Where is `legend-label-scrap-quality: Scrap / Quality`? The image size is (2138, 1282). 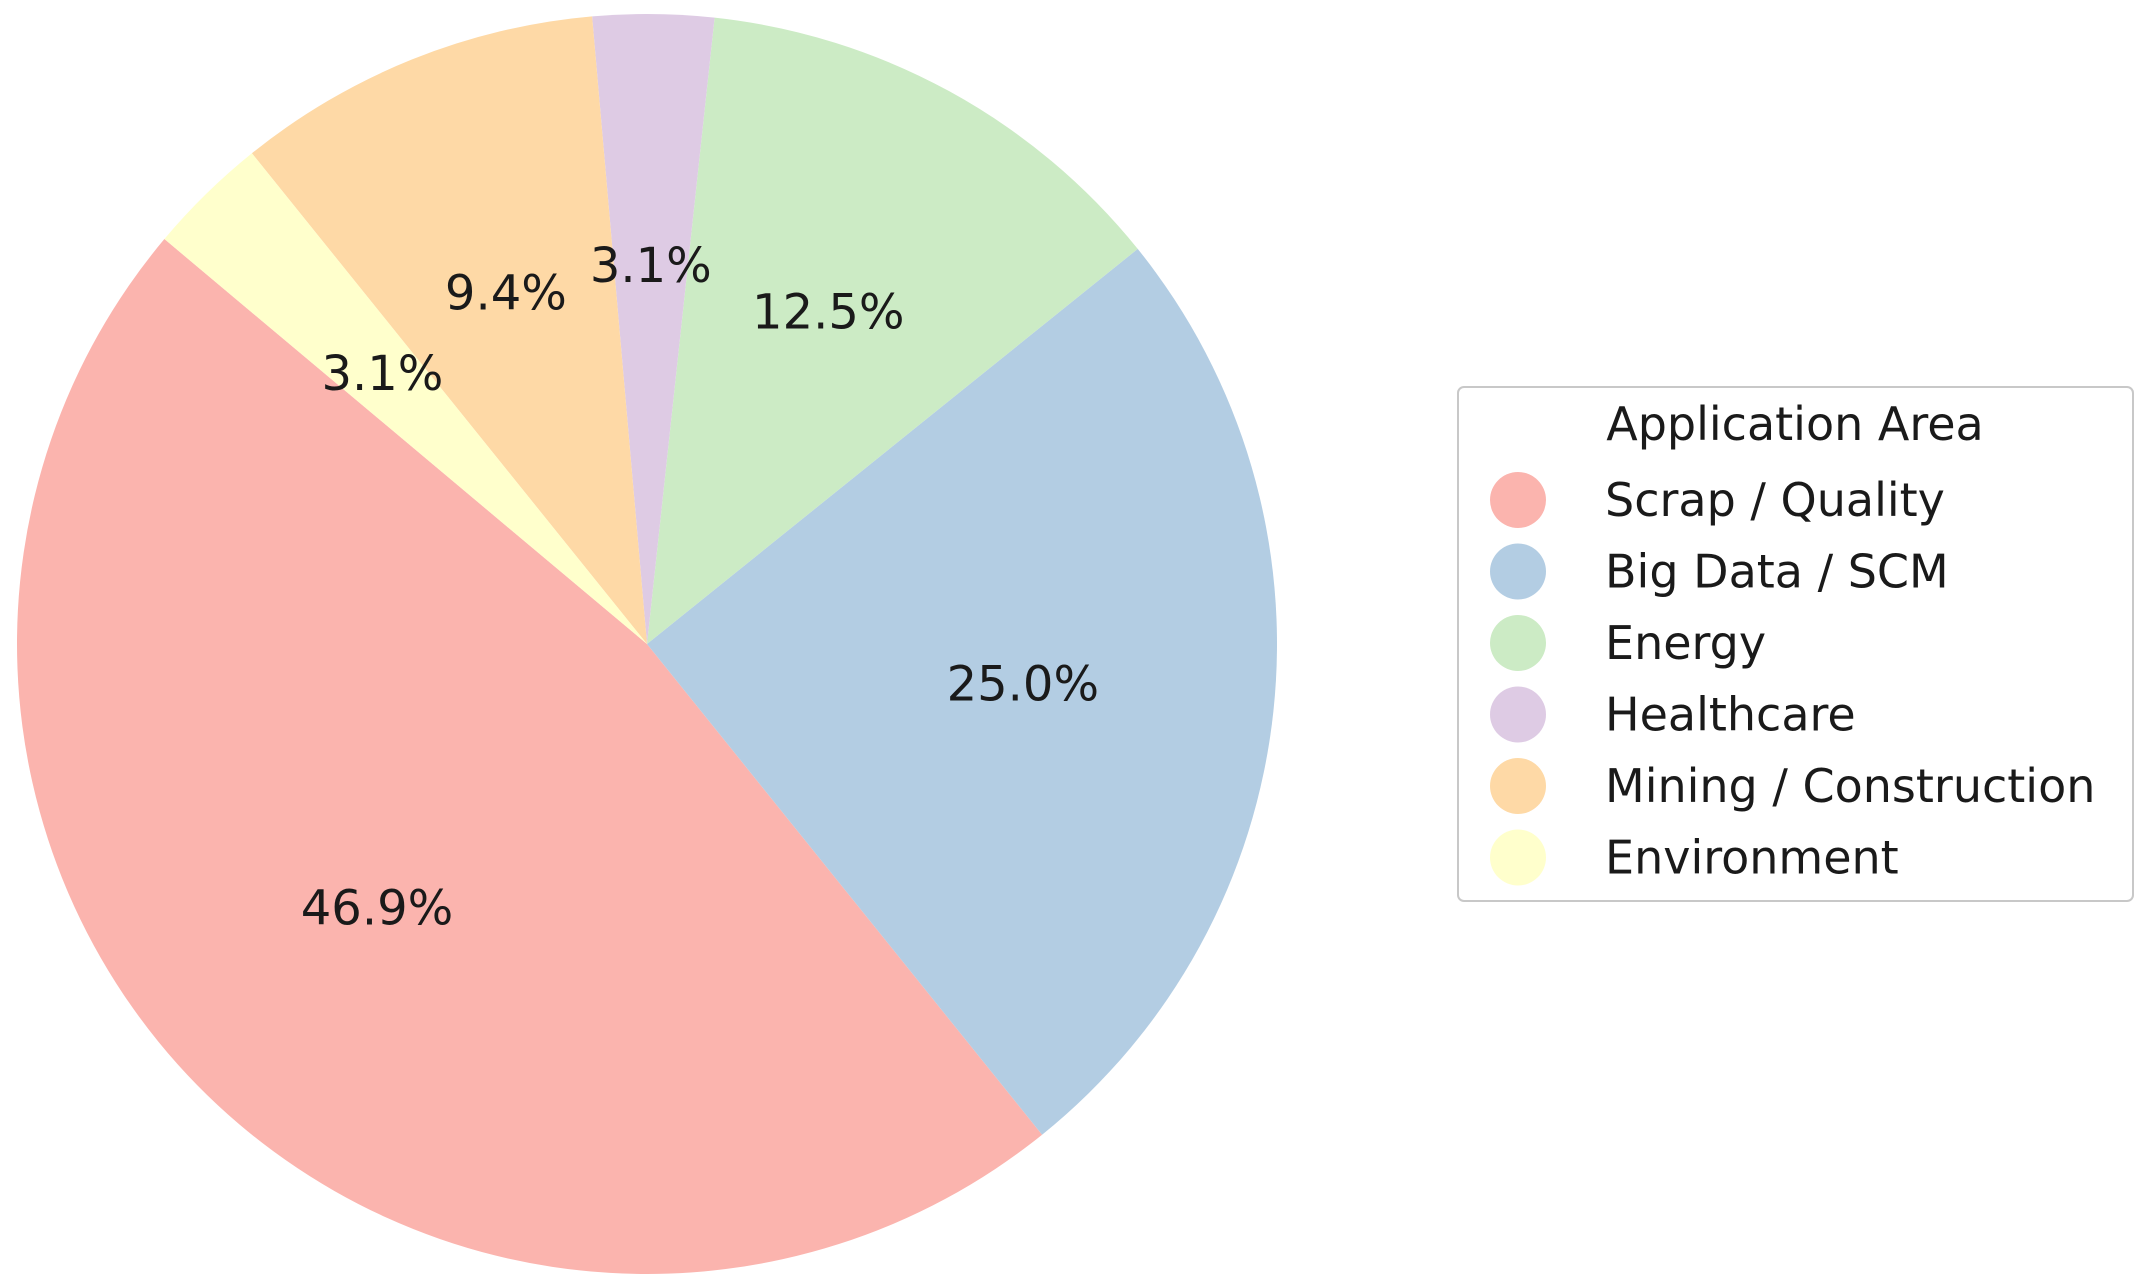
legend-label-scrap-quality: Scrap / Quality is located at coordinates (1775, 500).